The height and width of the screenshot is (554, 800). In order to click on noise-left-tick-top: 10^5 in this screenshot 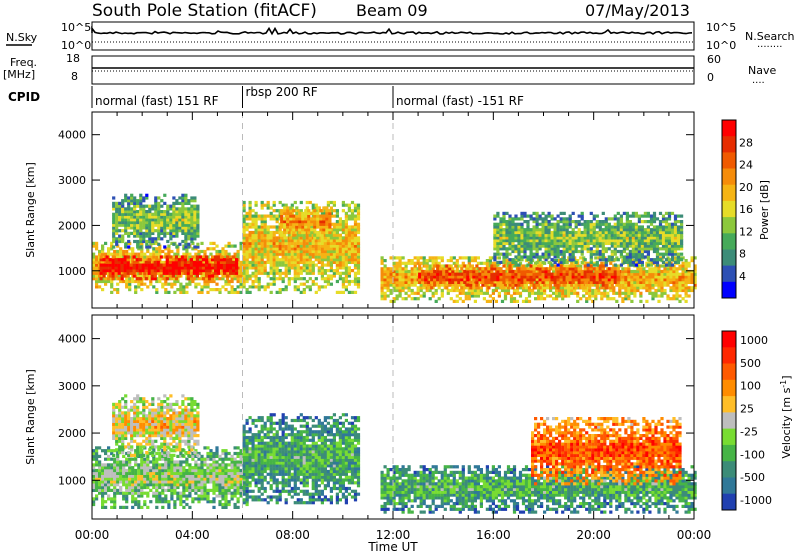, I will do `click(76, 27)`.